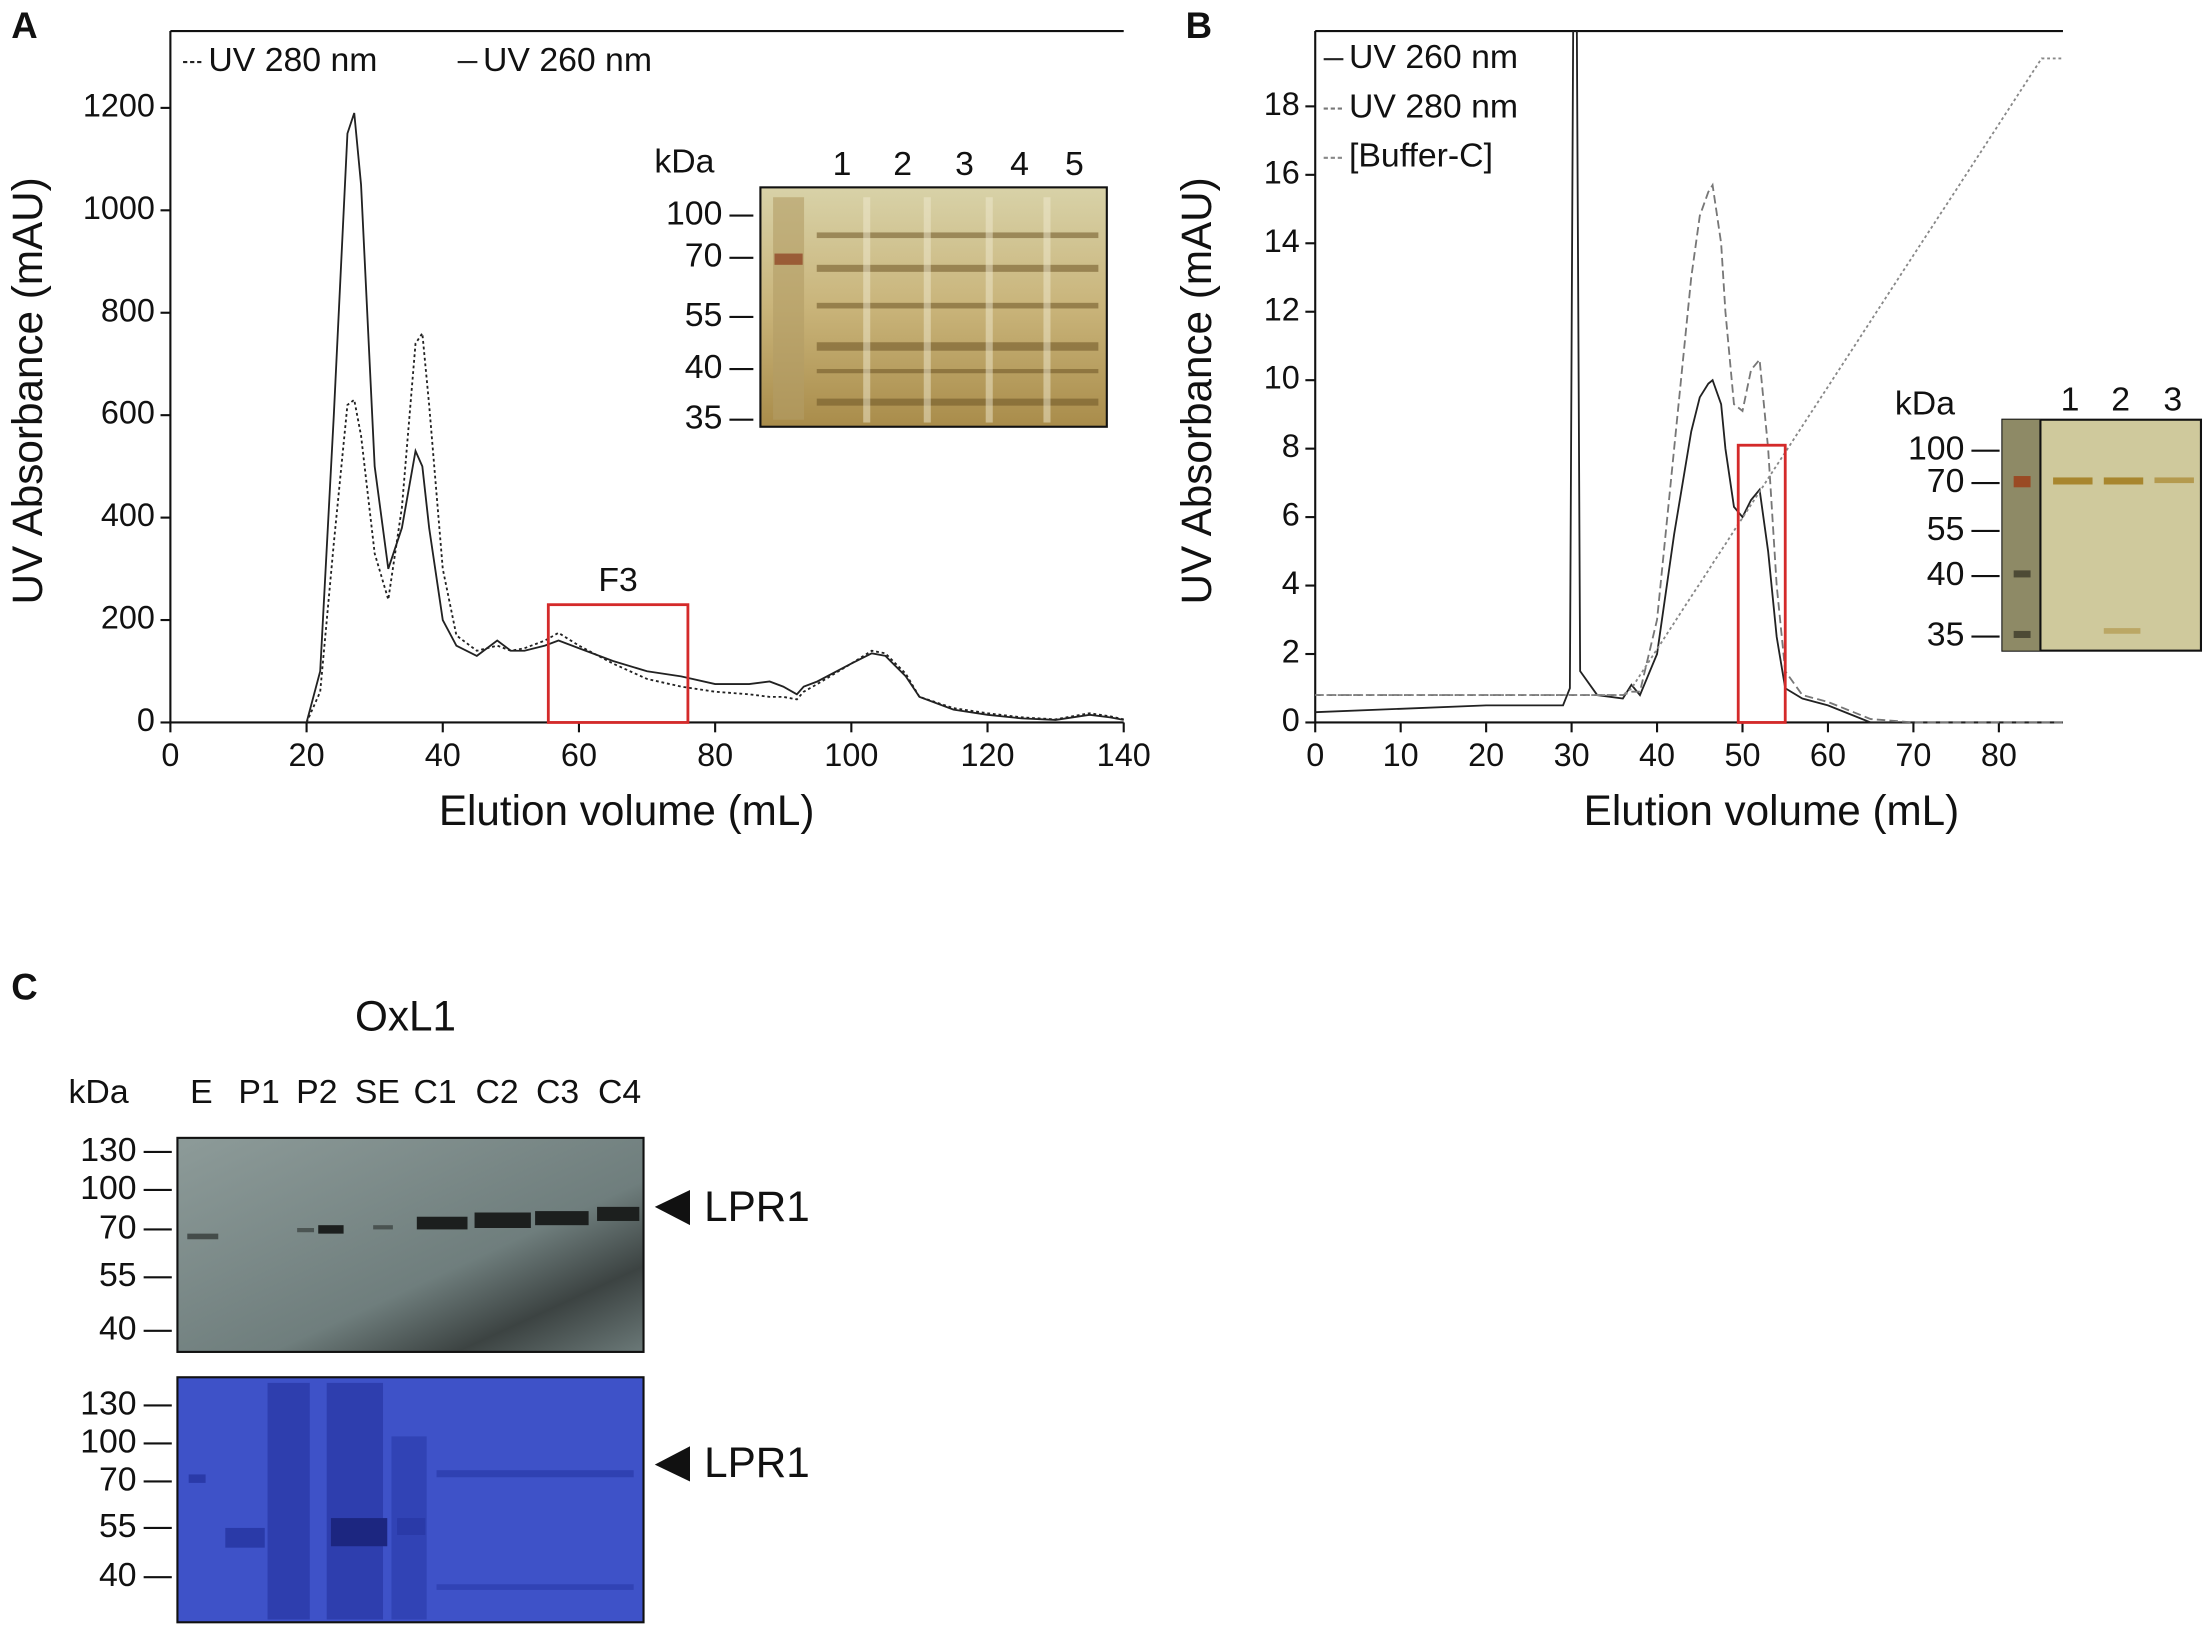 The image size is (2208, 1628). I want to click on x-tick-label: 120, so click(988, 755).